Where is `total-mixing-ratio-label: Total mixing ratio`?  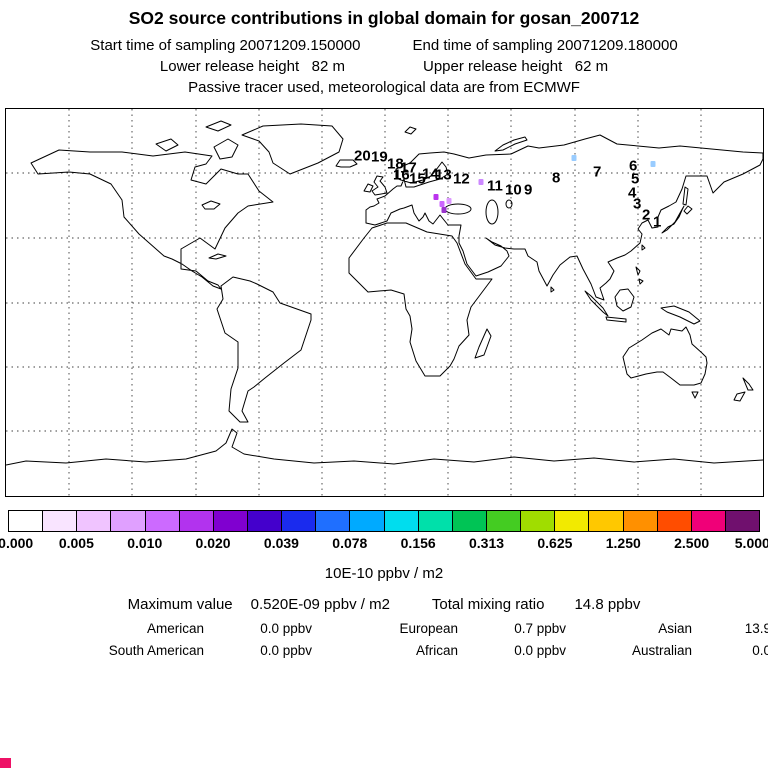
total-mixing-ratio-label: Total mixing ratio is located at coordinates (488, 604).